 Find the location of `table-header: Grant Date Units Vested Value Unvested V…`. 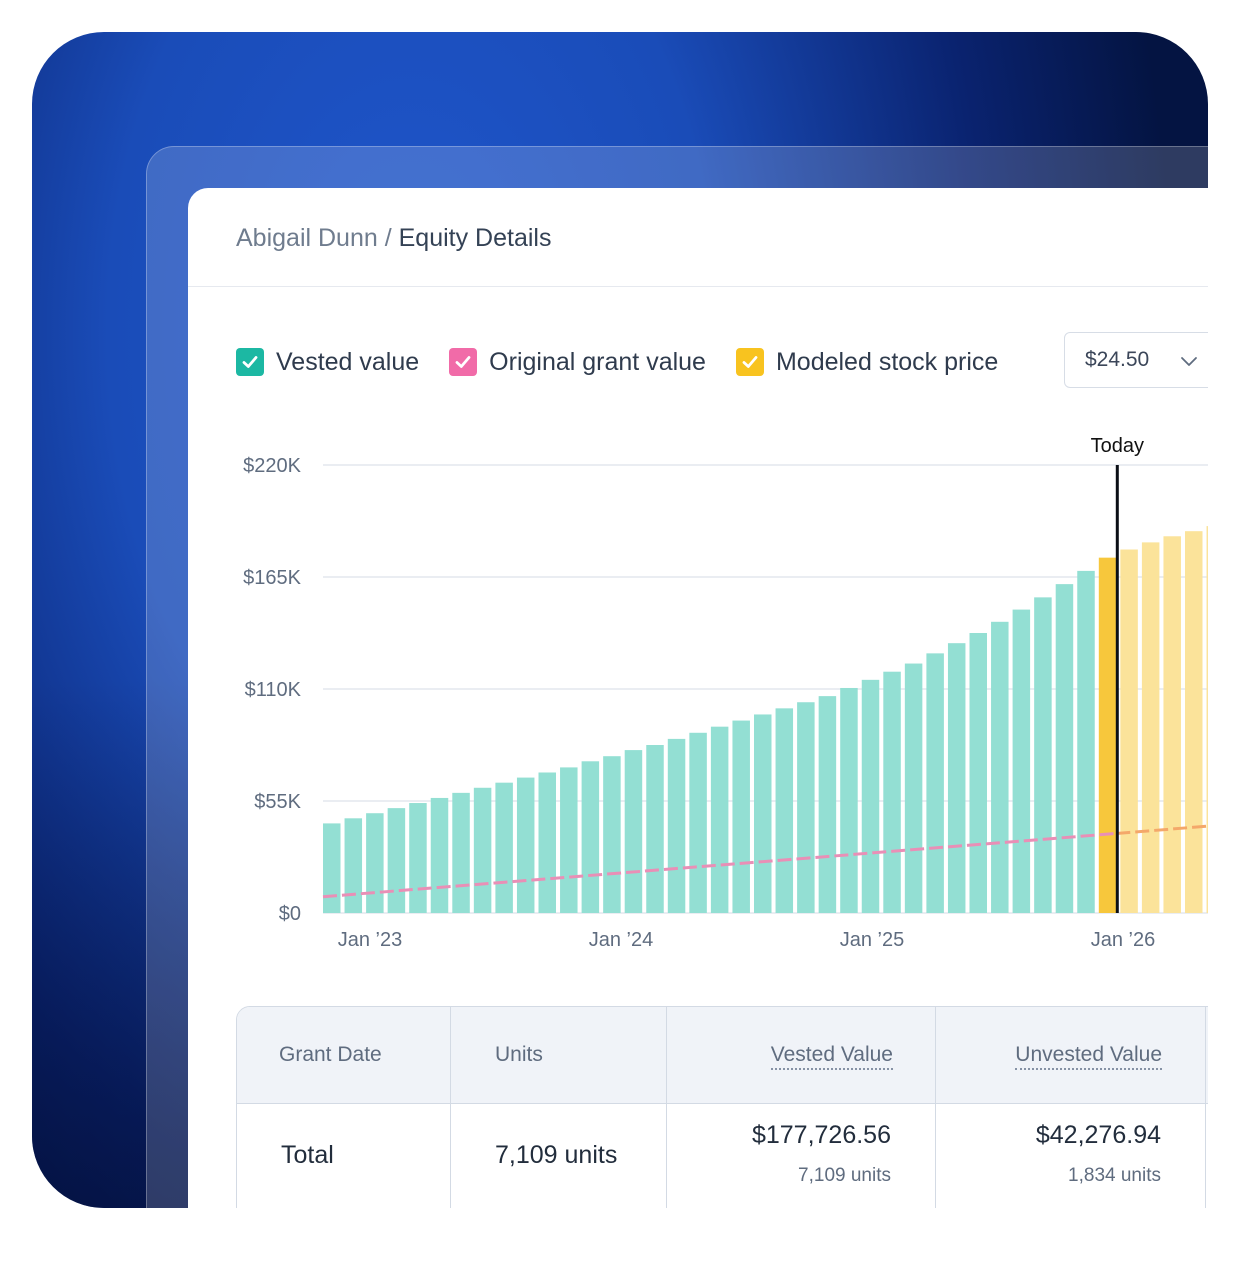

table-header: Grant Date Units Vested Value Unvested V… is located at coordinates (722, 1055).